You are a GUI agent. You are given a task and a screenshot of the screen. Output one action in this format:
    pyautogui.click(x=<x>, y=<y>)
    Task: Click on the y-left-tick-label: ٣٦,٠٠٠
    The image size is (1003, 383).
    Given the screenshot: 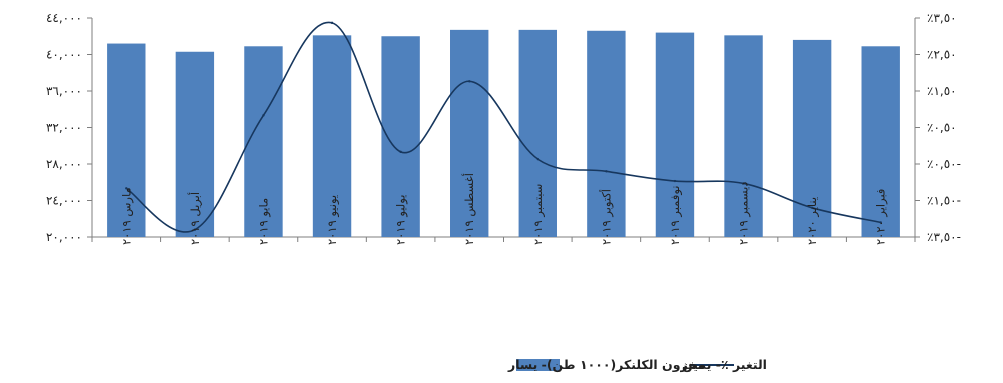 What is the action you would take?
    pyautogui.click(x=64, y=91)
    